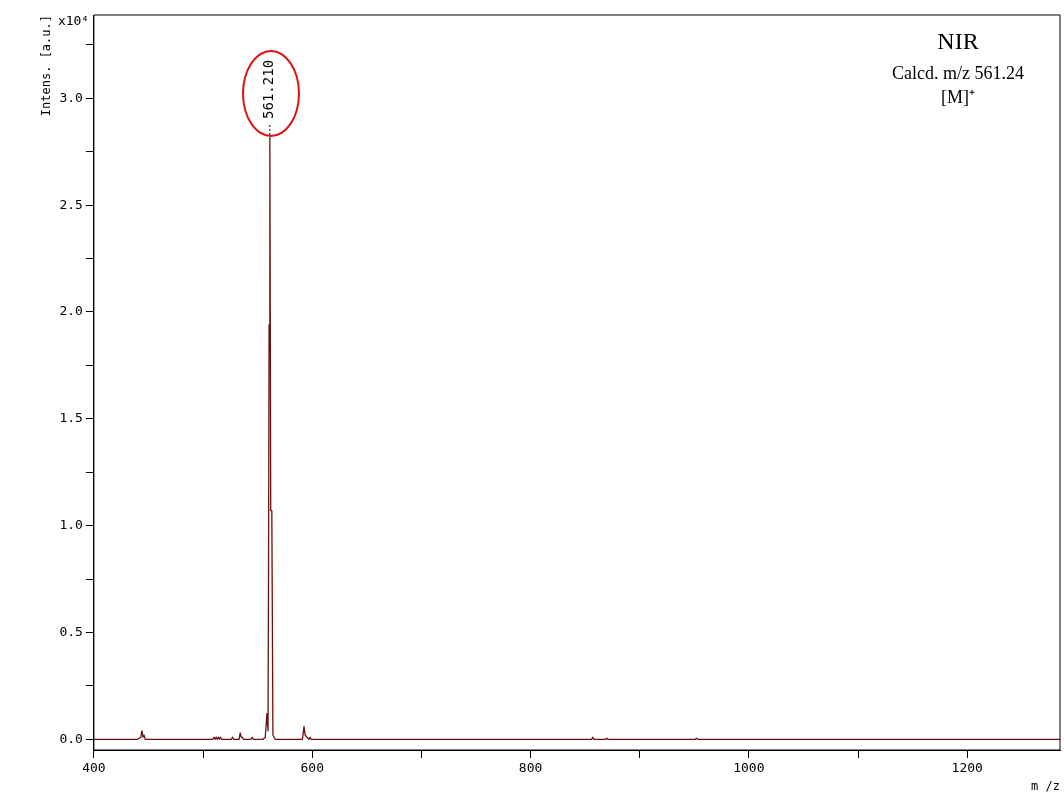 The width and height of the screenshot is (1064, 794). I want to click on x-tick-label: 800, so click(530, 768).